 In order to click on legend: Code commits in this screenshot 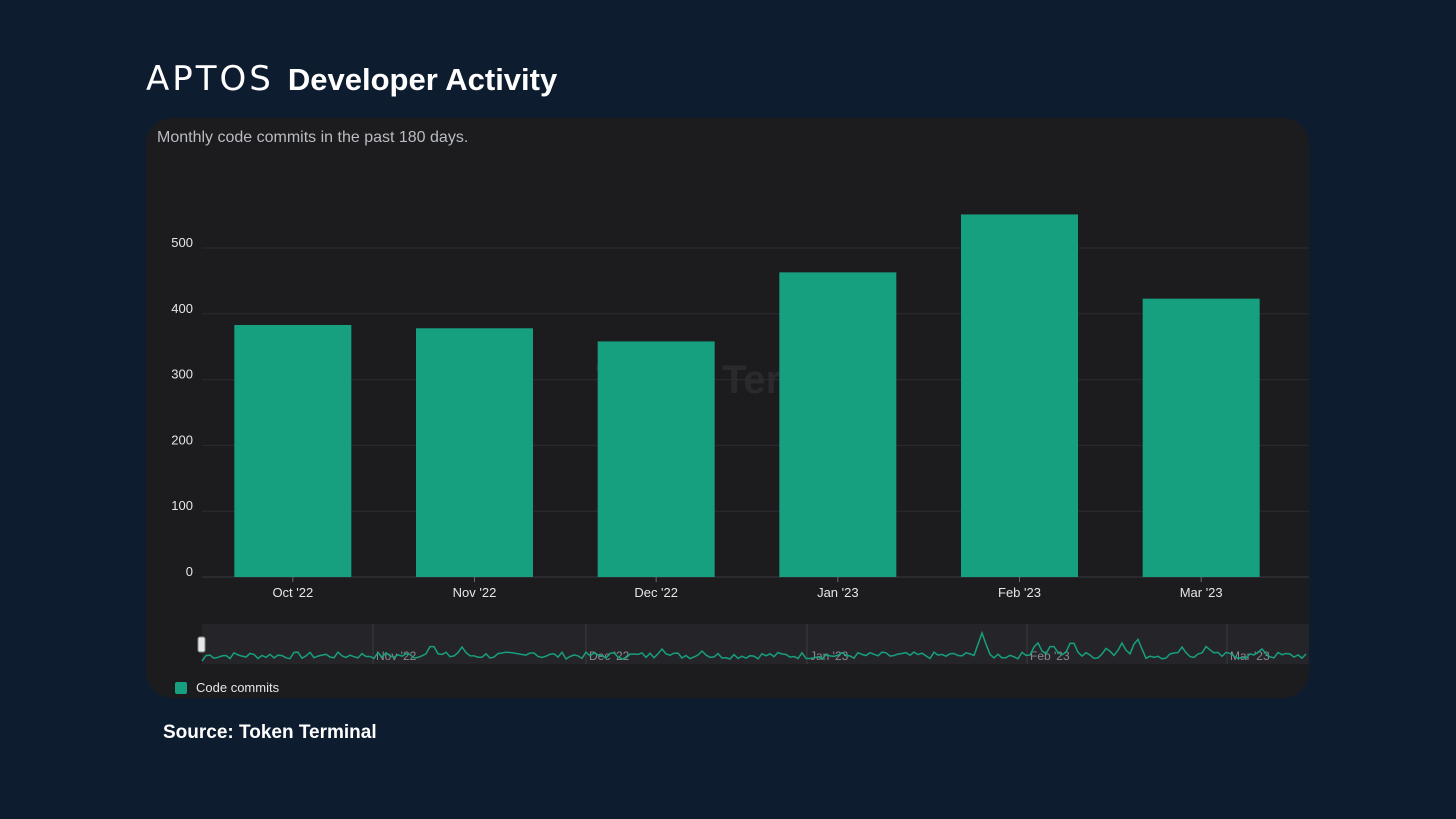, I will do `click(227, 687)`.